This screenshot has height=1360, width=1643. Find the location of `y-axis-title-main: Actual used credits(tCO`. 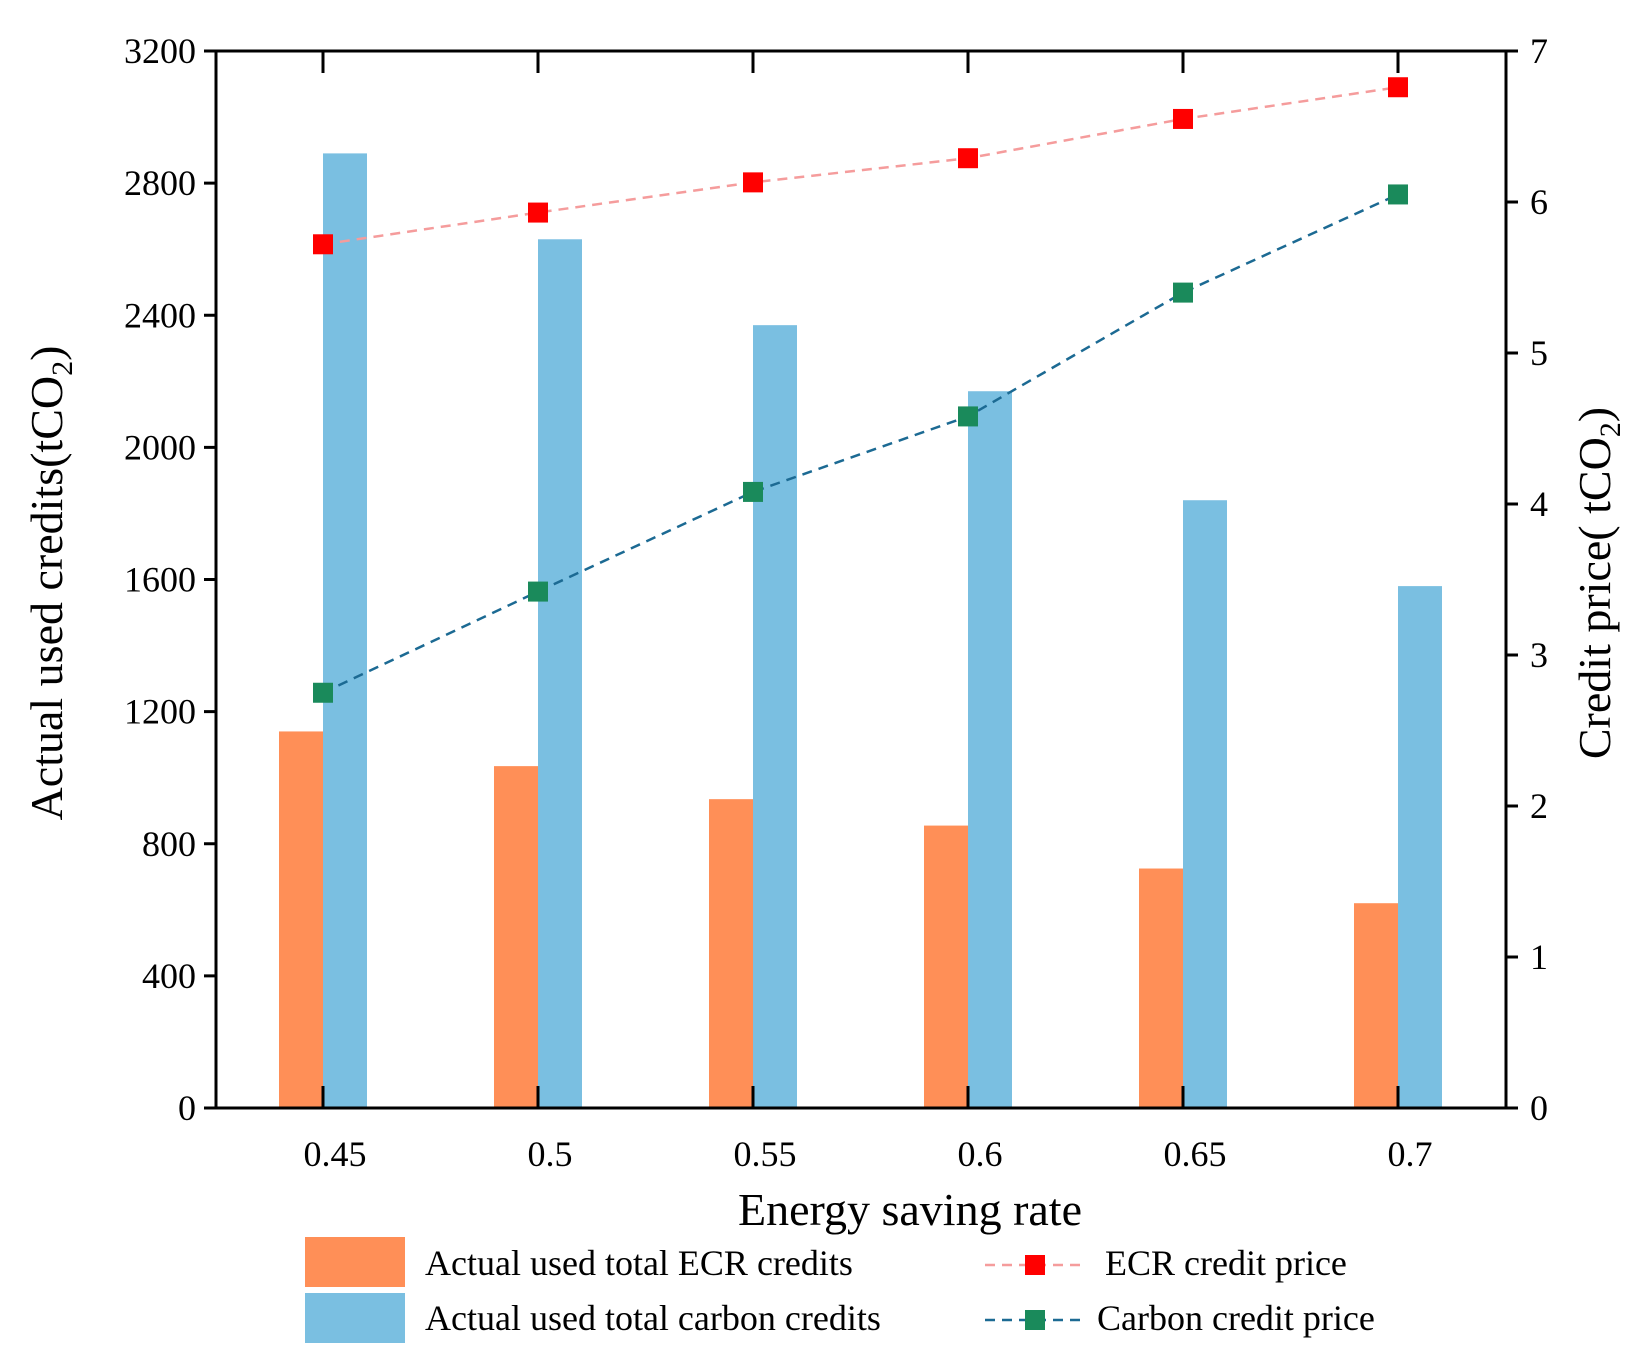

y-axis-title-main: Actual used credits(tCO is located at coordinates (46, 598).